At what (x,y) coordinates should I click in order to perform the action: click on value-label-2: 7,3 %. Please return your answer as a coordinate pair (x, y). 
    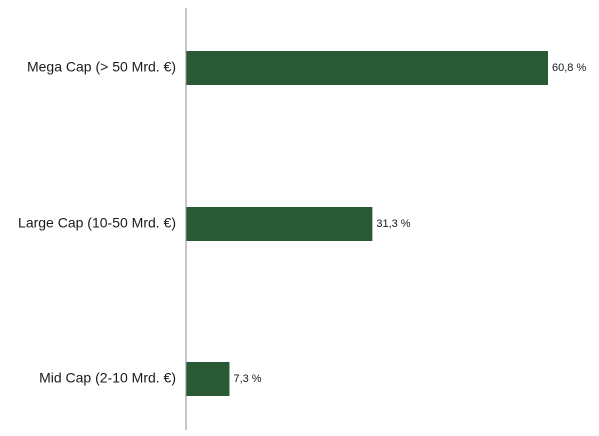
    Looking at the image, I should click on (247, 379).